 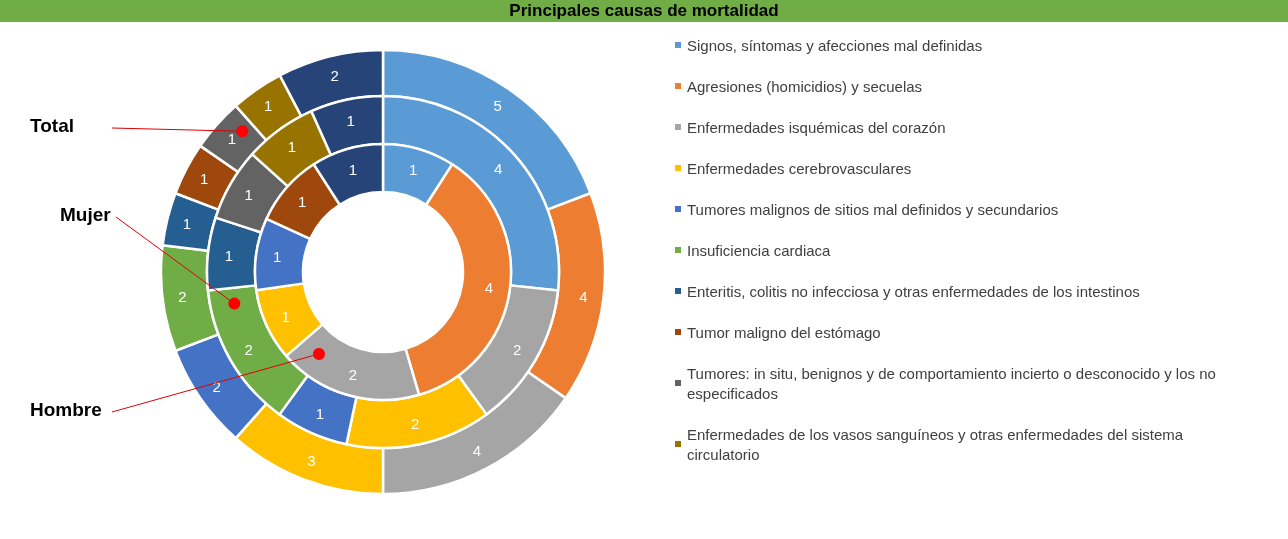 I want to click on data-label: 5, so click(x=497, y=106).